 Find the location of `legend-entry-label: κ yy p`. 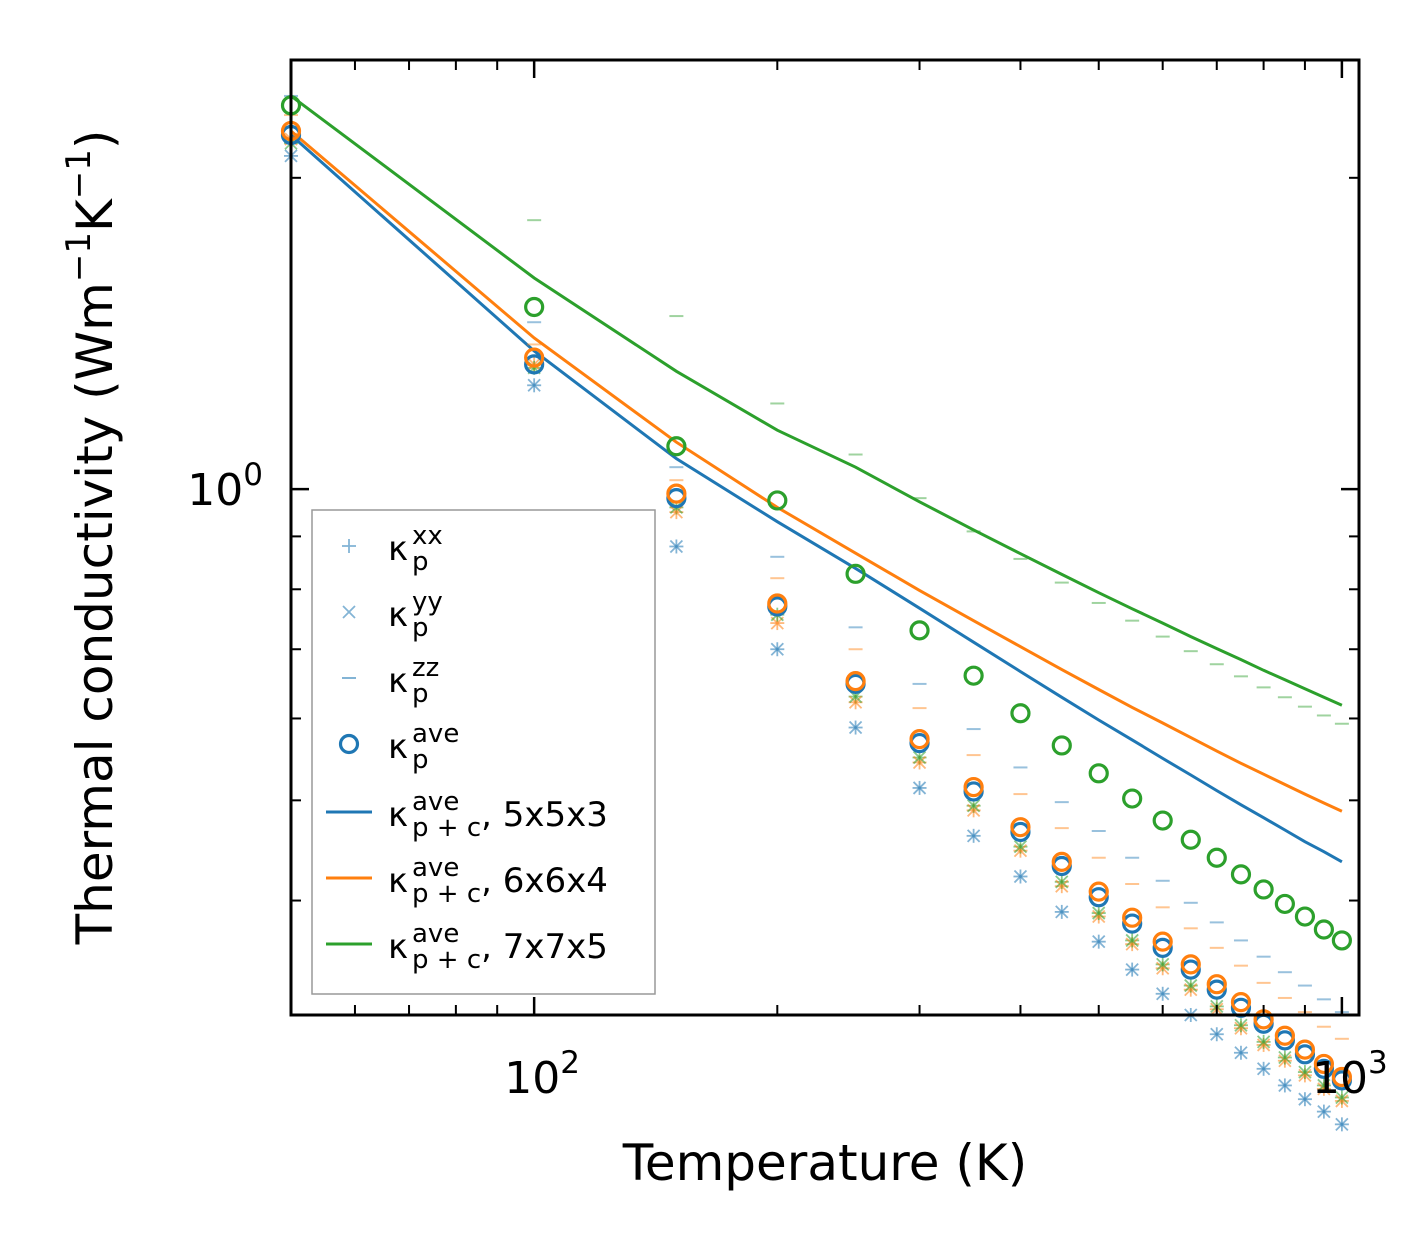

legend-entry-label: κ yy p is located at coordinates (415, 615).